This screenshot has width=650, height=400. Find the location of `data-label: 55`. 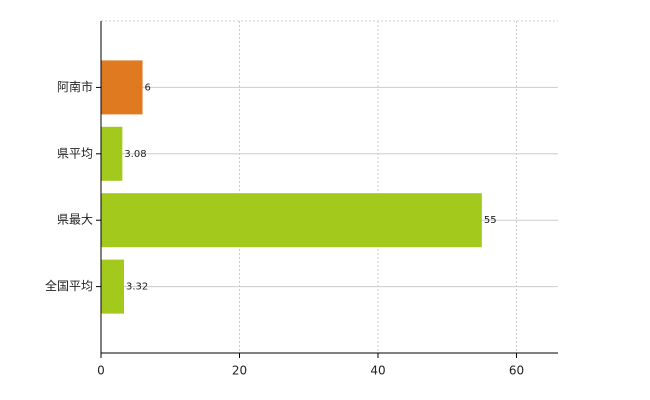

data-label: 55 is located at coordinates (490, 220).